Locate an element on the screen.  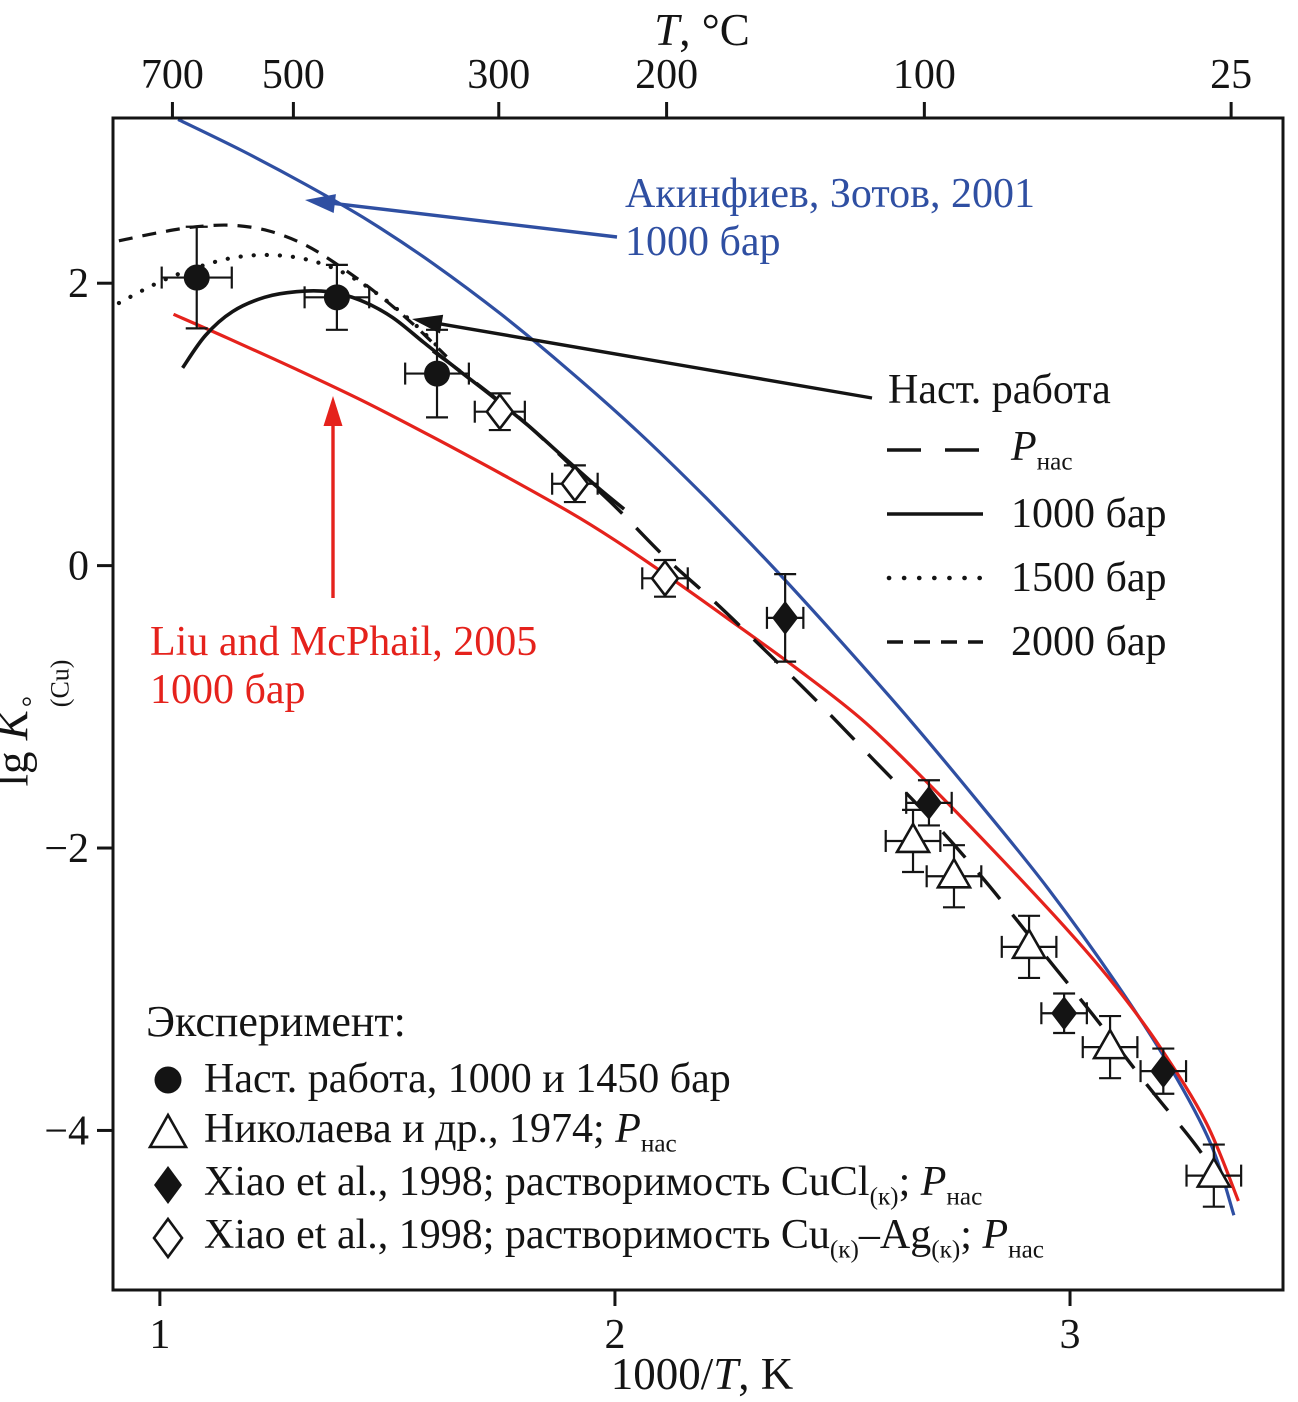
model-legend-label-psat: Pнас is located at coordinates (1042, 450).